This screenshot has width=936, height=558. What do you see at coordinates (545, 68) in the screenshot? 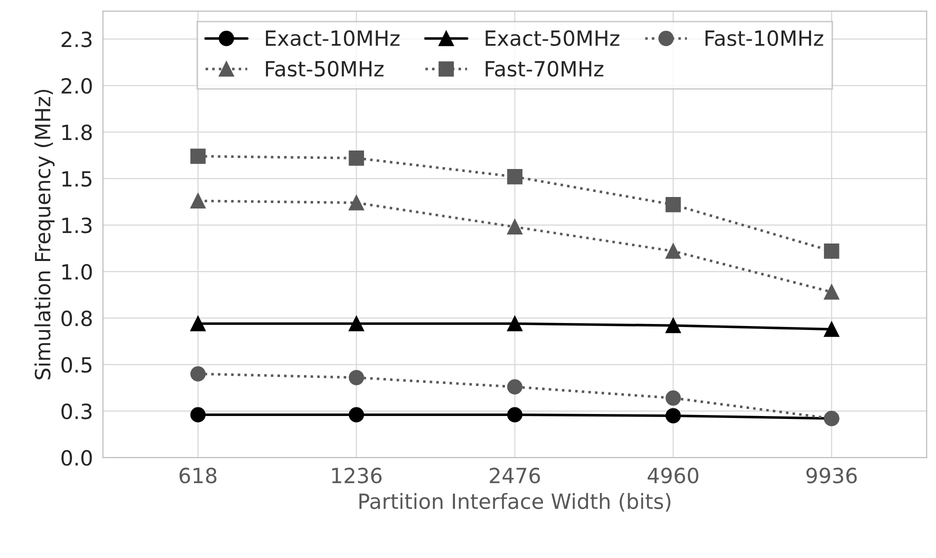
I see `legend-label: Fast-70MHz` at bounding box center [545, 68].